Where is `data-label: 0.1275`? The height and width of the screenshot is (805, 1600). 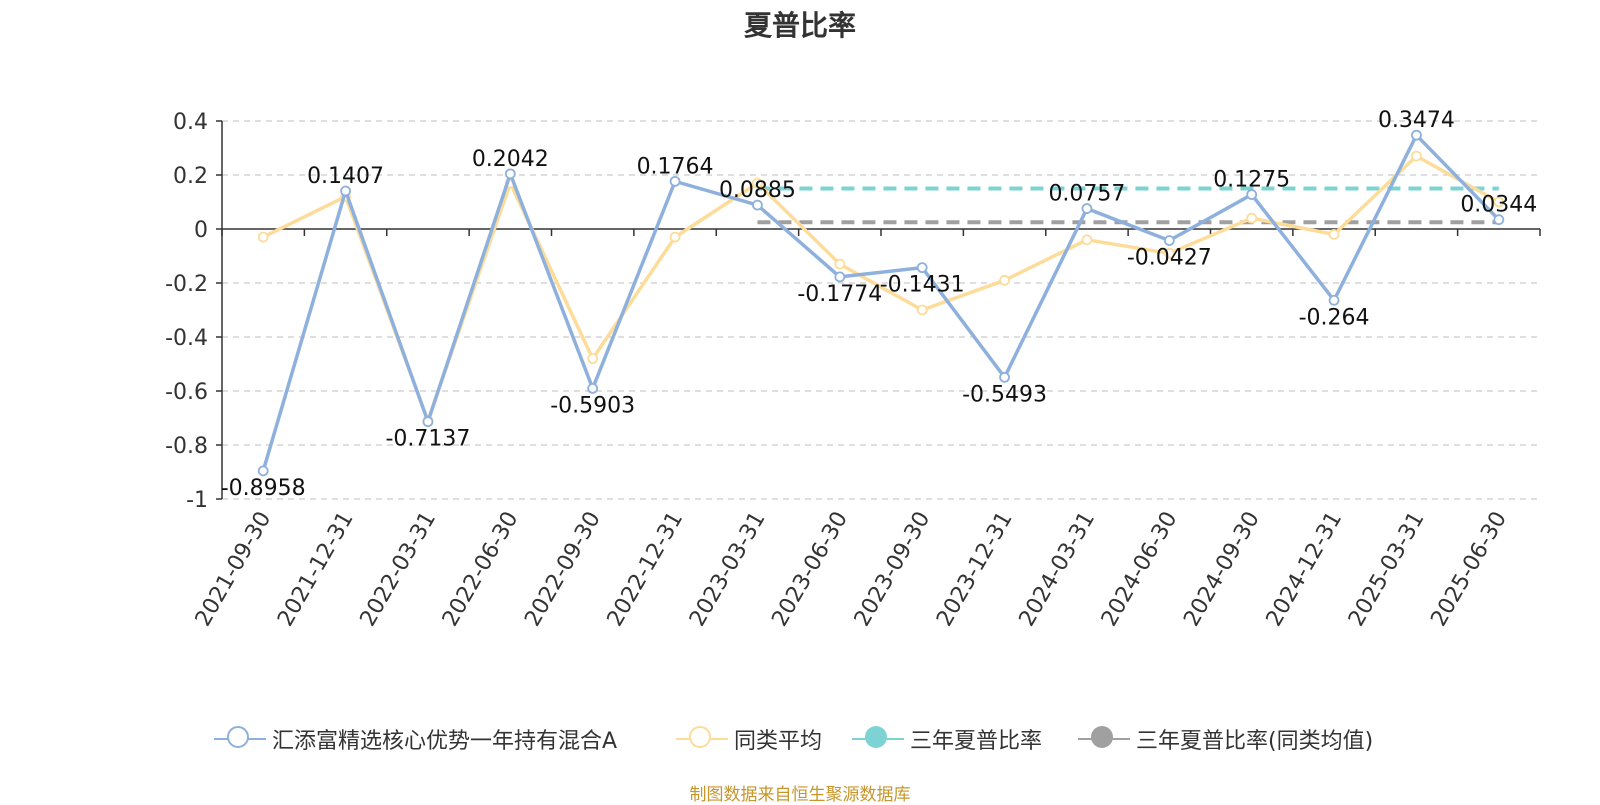
data-label: 0.1275 is located at coordinates (1251, 180).